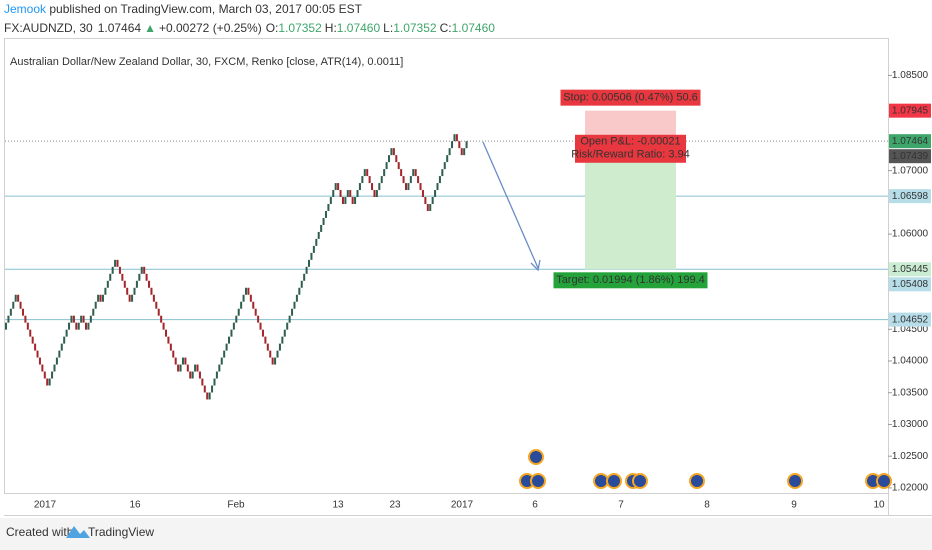 The height and width of the screenshot is (550, 932). What do you see at coordinates (910, 284) in the screenshot?
I see `price-label: 1.05408` at bounding box center [910, 284].